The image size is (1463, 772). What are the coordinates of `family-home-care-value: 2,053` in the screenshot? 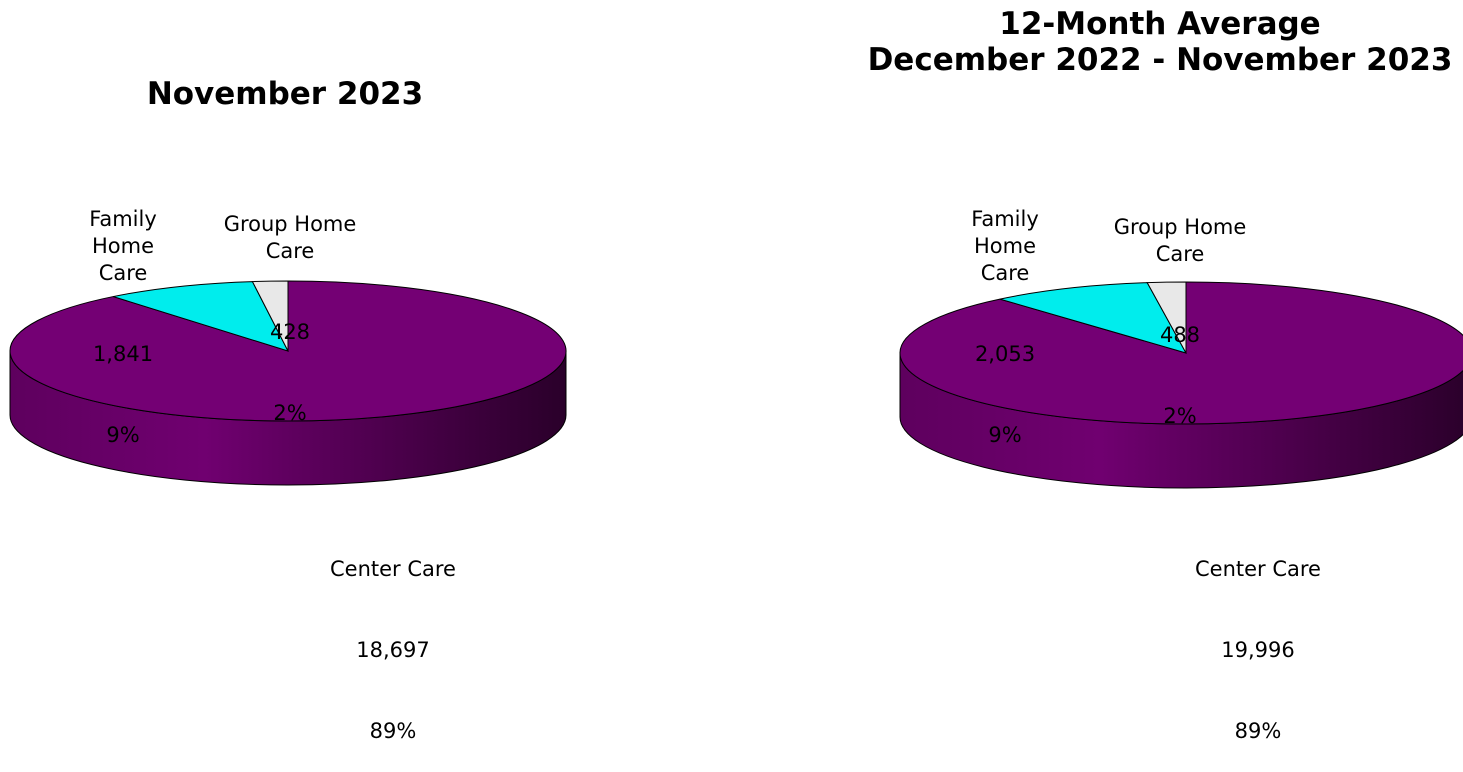 It's located at (1005, 354).